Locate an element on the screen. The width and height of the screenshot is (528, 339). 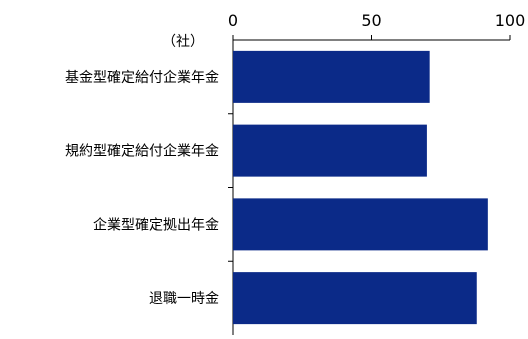
x-tick-label: 50 is located at coordinates (371, 20).